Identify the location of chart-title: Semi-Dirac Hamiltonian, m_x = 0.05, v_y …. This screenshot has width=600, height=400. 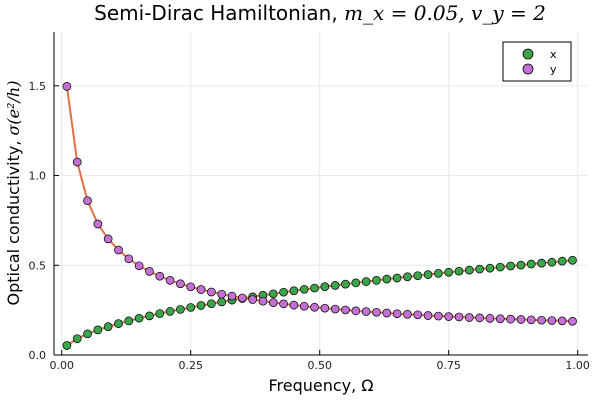
(320, 13).